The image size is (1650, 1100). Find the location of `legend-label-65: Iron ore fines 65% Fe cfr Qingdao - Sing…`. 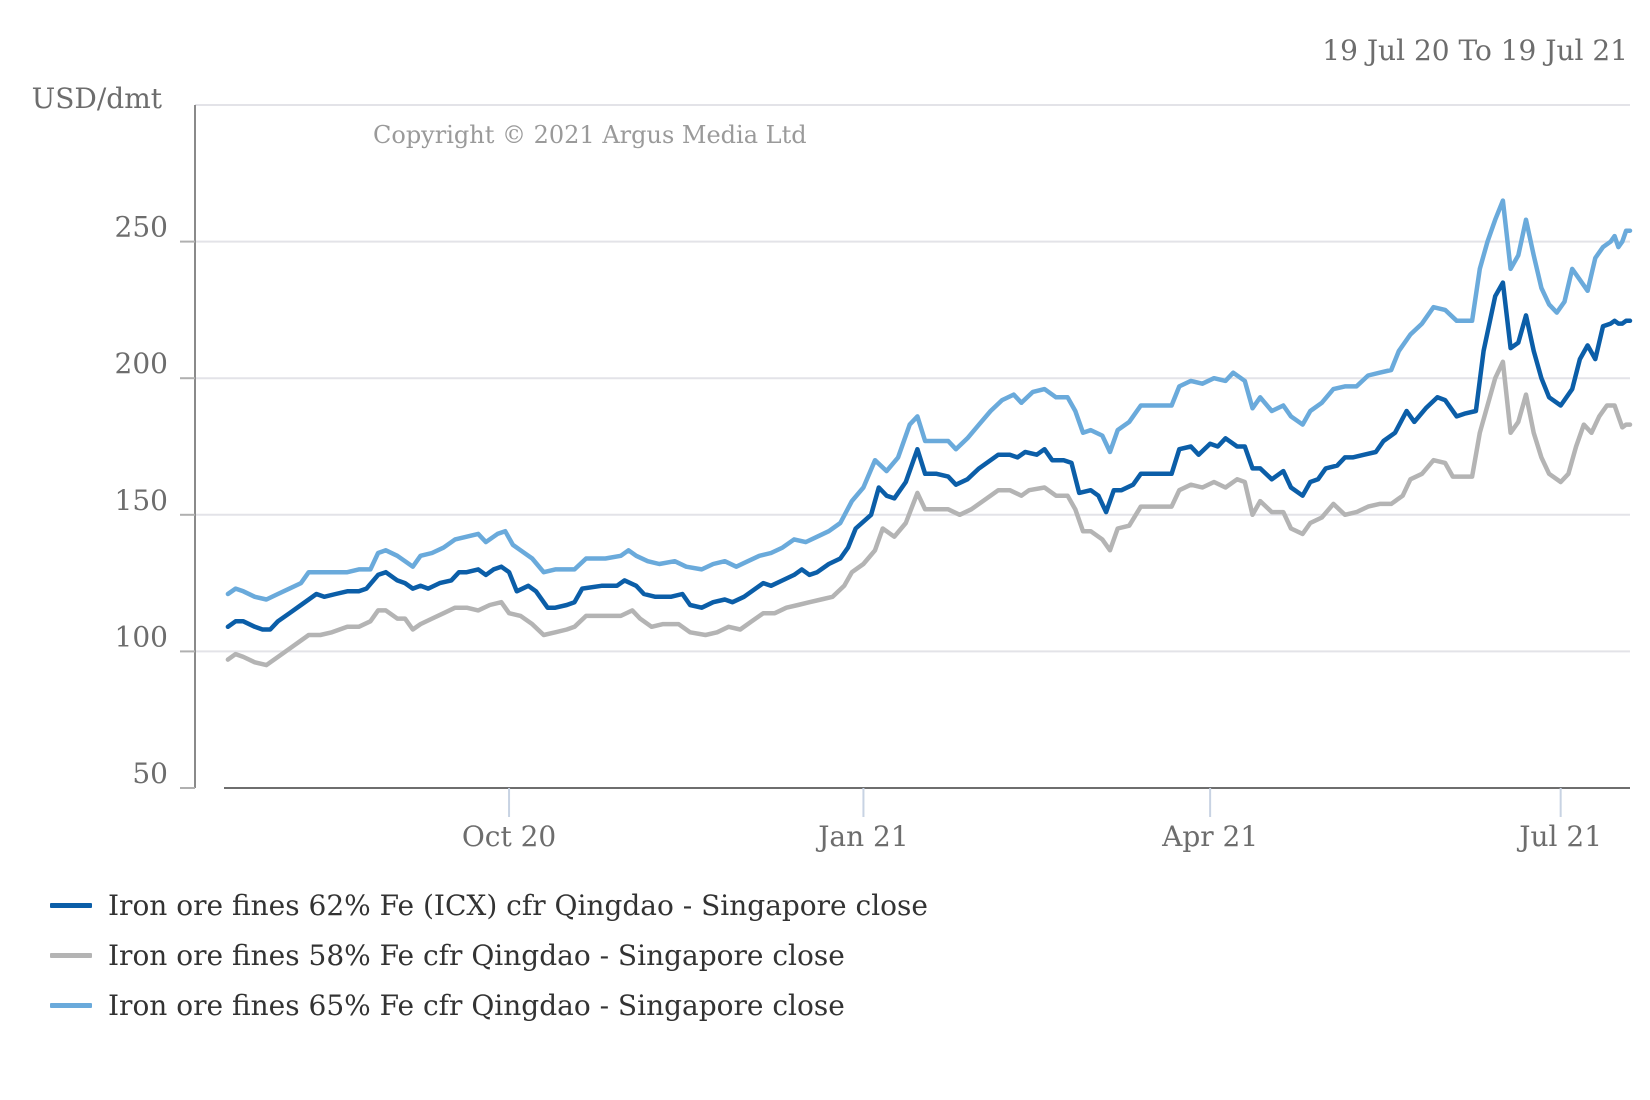

legend-label-65: Iron ore fines 65% Fe cfr Qingdao - Sing… is located at coordinates (476, 1005).